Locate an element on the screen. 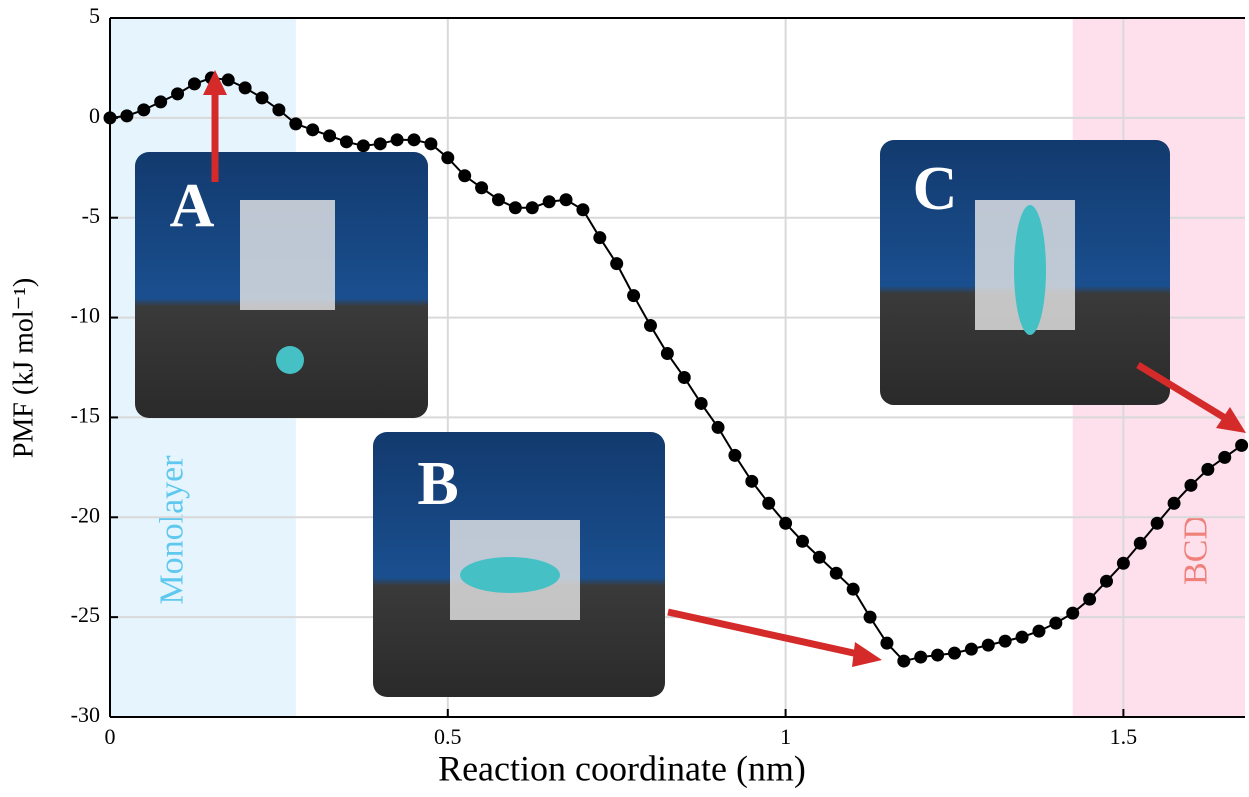 This screenshot has width=1249, height=797. x-tick-label: 0 is located at coordinates (110, 736).